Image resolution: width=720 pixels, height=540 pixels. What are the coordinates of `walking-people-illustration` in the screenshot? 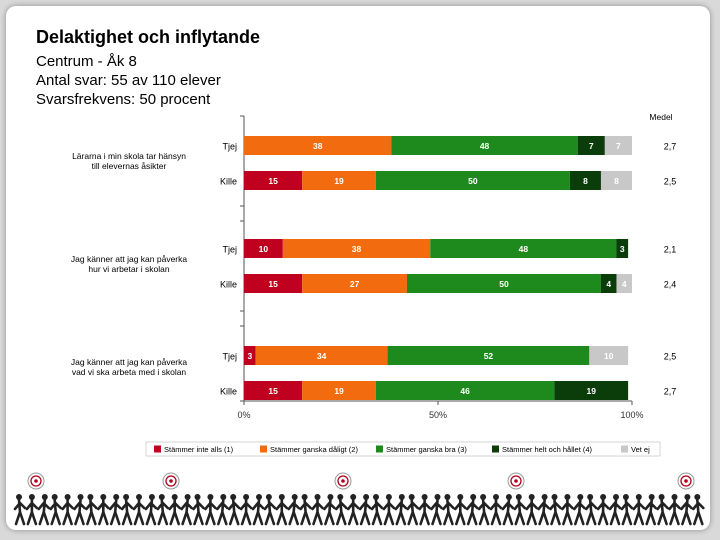 It's located at (359, 510).